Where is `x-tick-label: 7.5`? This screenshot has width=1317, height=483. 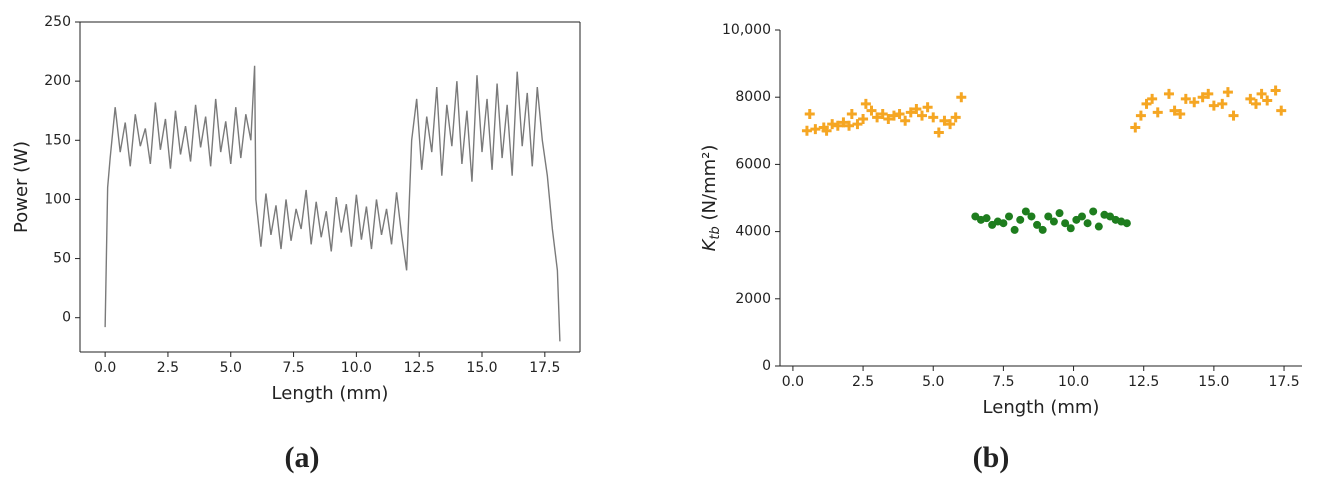
x-tick-label: 7.5 is located at coordinates (293, 368).